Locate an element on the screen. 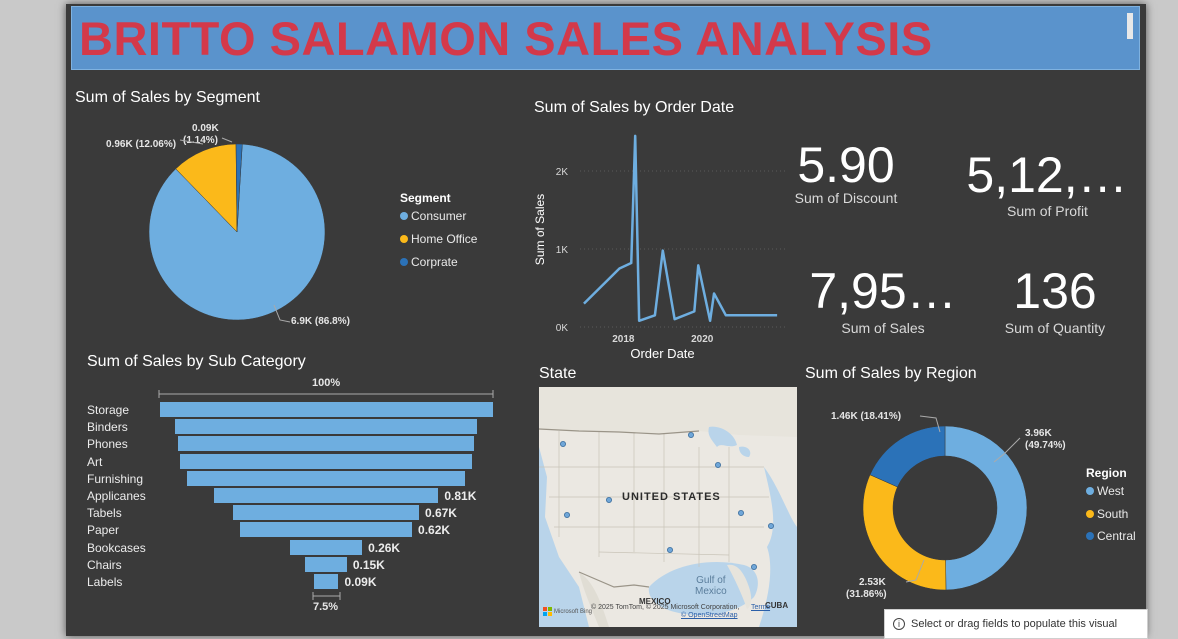  microsoft-logo-icon is located at coordinates (547, 611).